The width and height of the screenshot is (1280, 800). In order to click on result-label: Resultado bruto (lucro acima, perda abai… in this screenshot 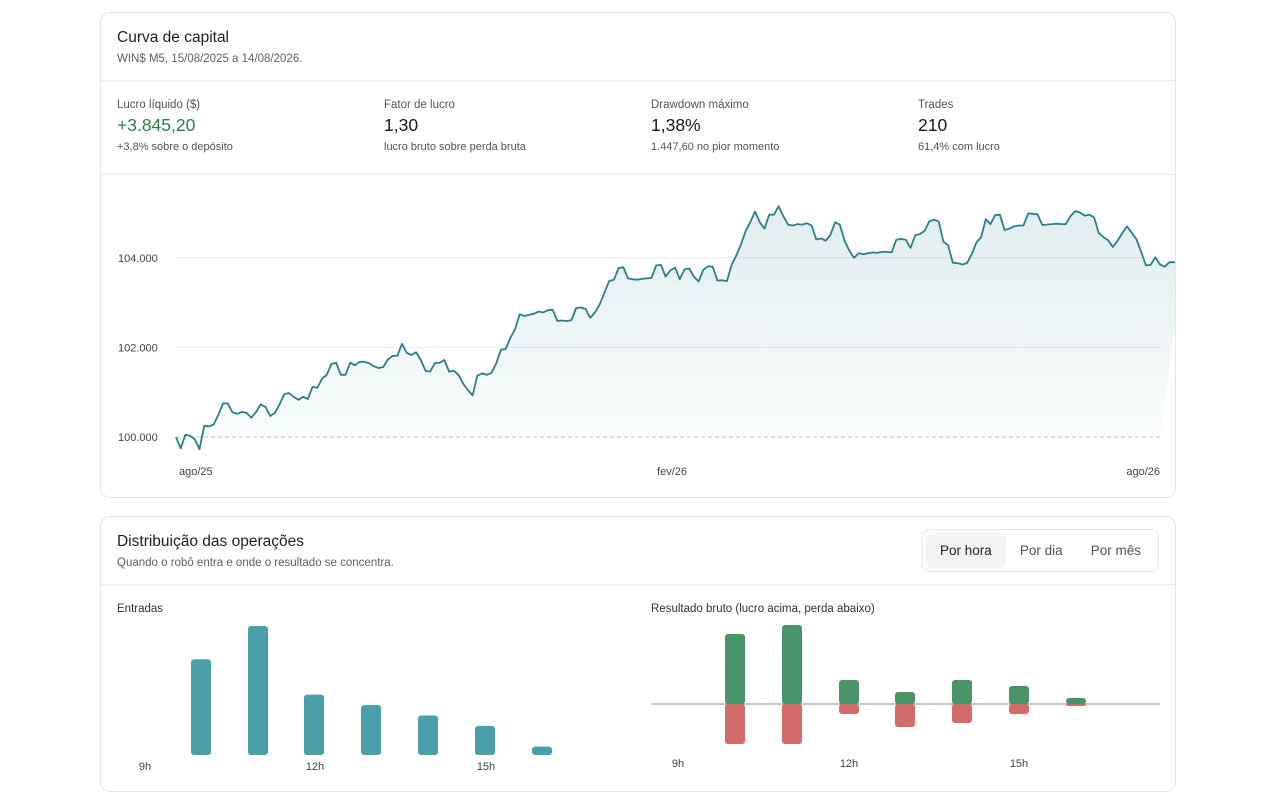, I will do `click(763, 609)`.